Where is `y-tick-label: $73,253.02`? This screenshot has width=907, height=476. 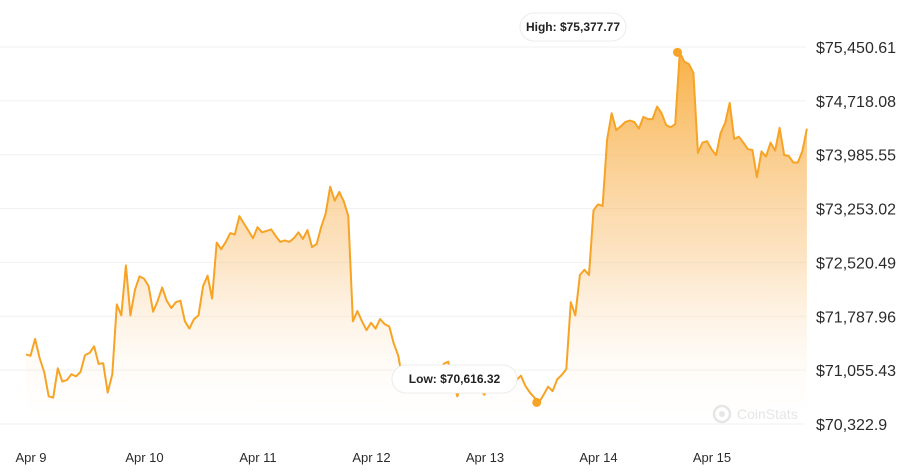 y-tick-label: $73,253.02 is located at coordinates (856, 210).